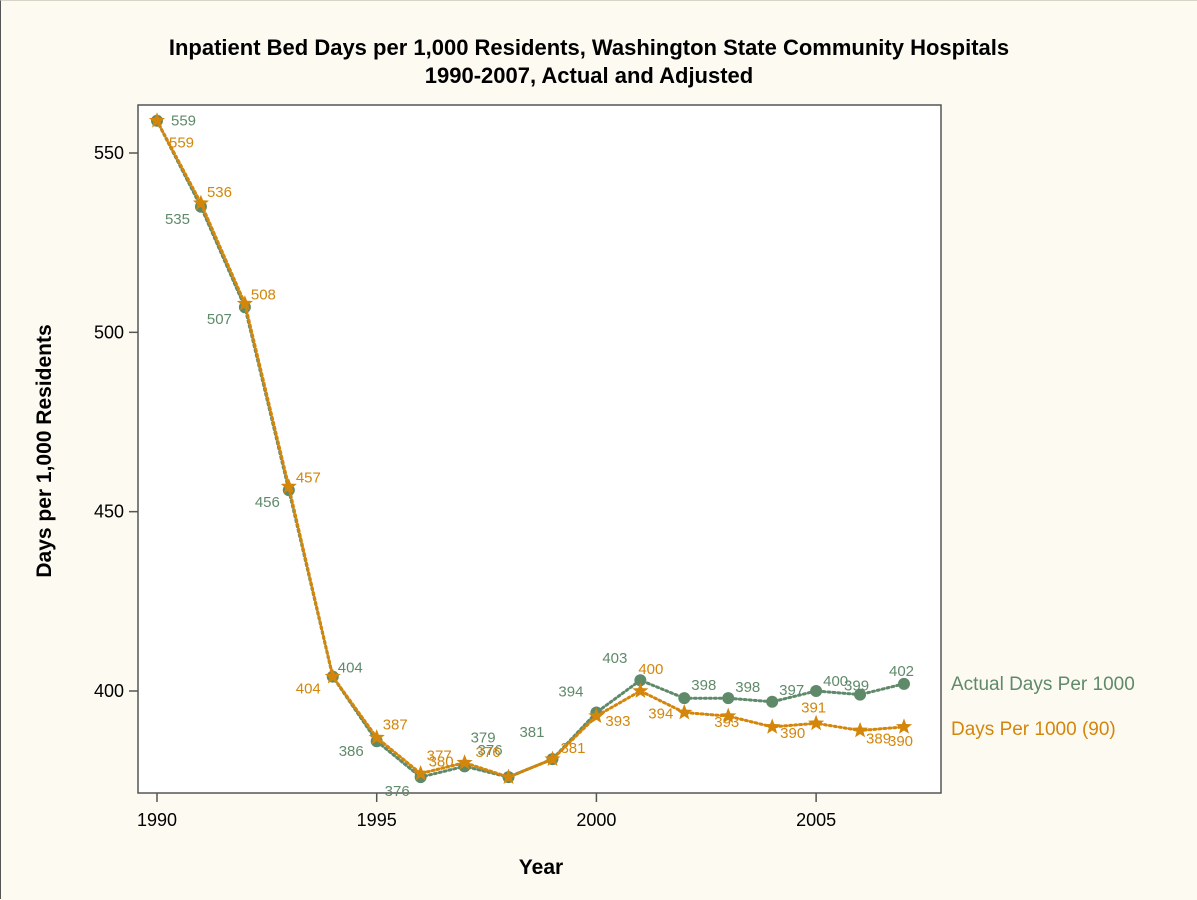 The height and width of the screenshot is (900, 1197). I want to click on adjusted-data-label: 391, so click(813, 707).